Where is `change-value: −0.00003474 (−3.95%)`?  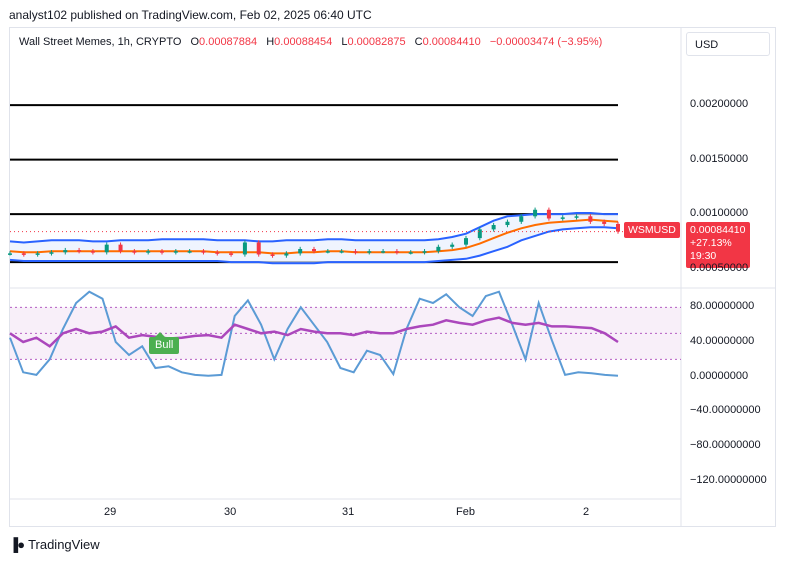 change-value: −0.00003474 (−3.95%) is located at coordinates (546, 42).